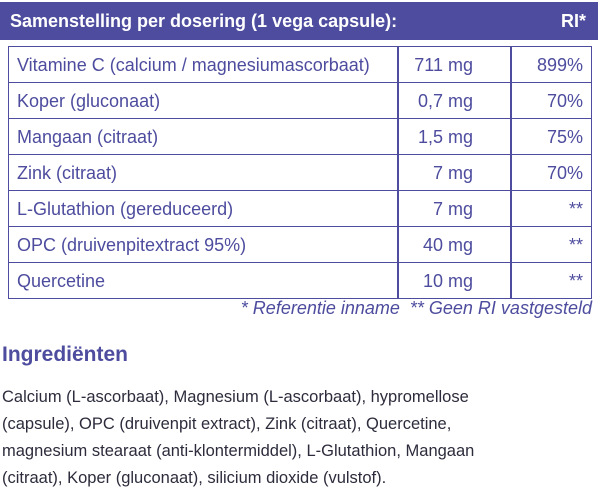  Describe the element at coordinates (445, 137) in the screenshot. I see `amount: 1,5 mg` at that location.